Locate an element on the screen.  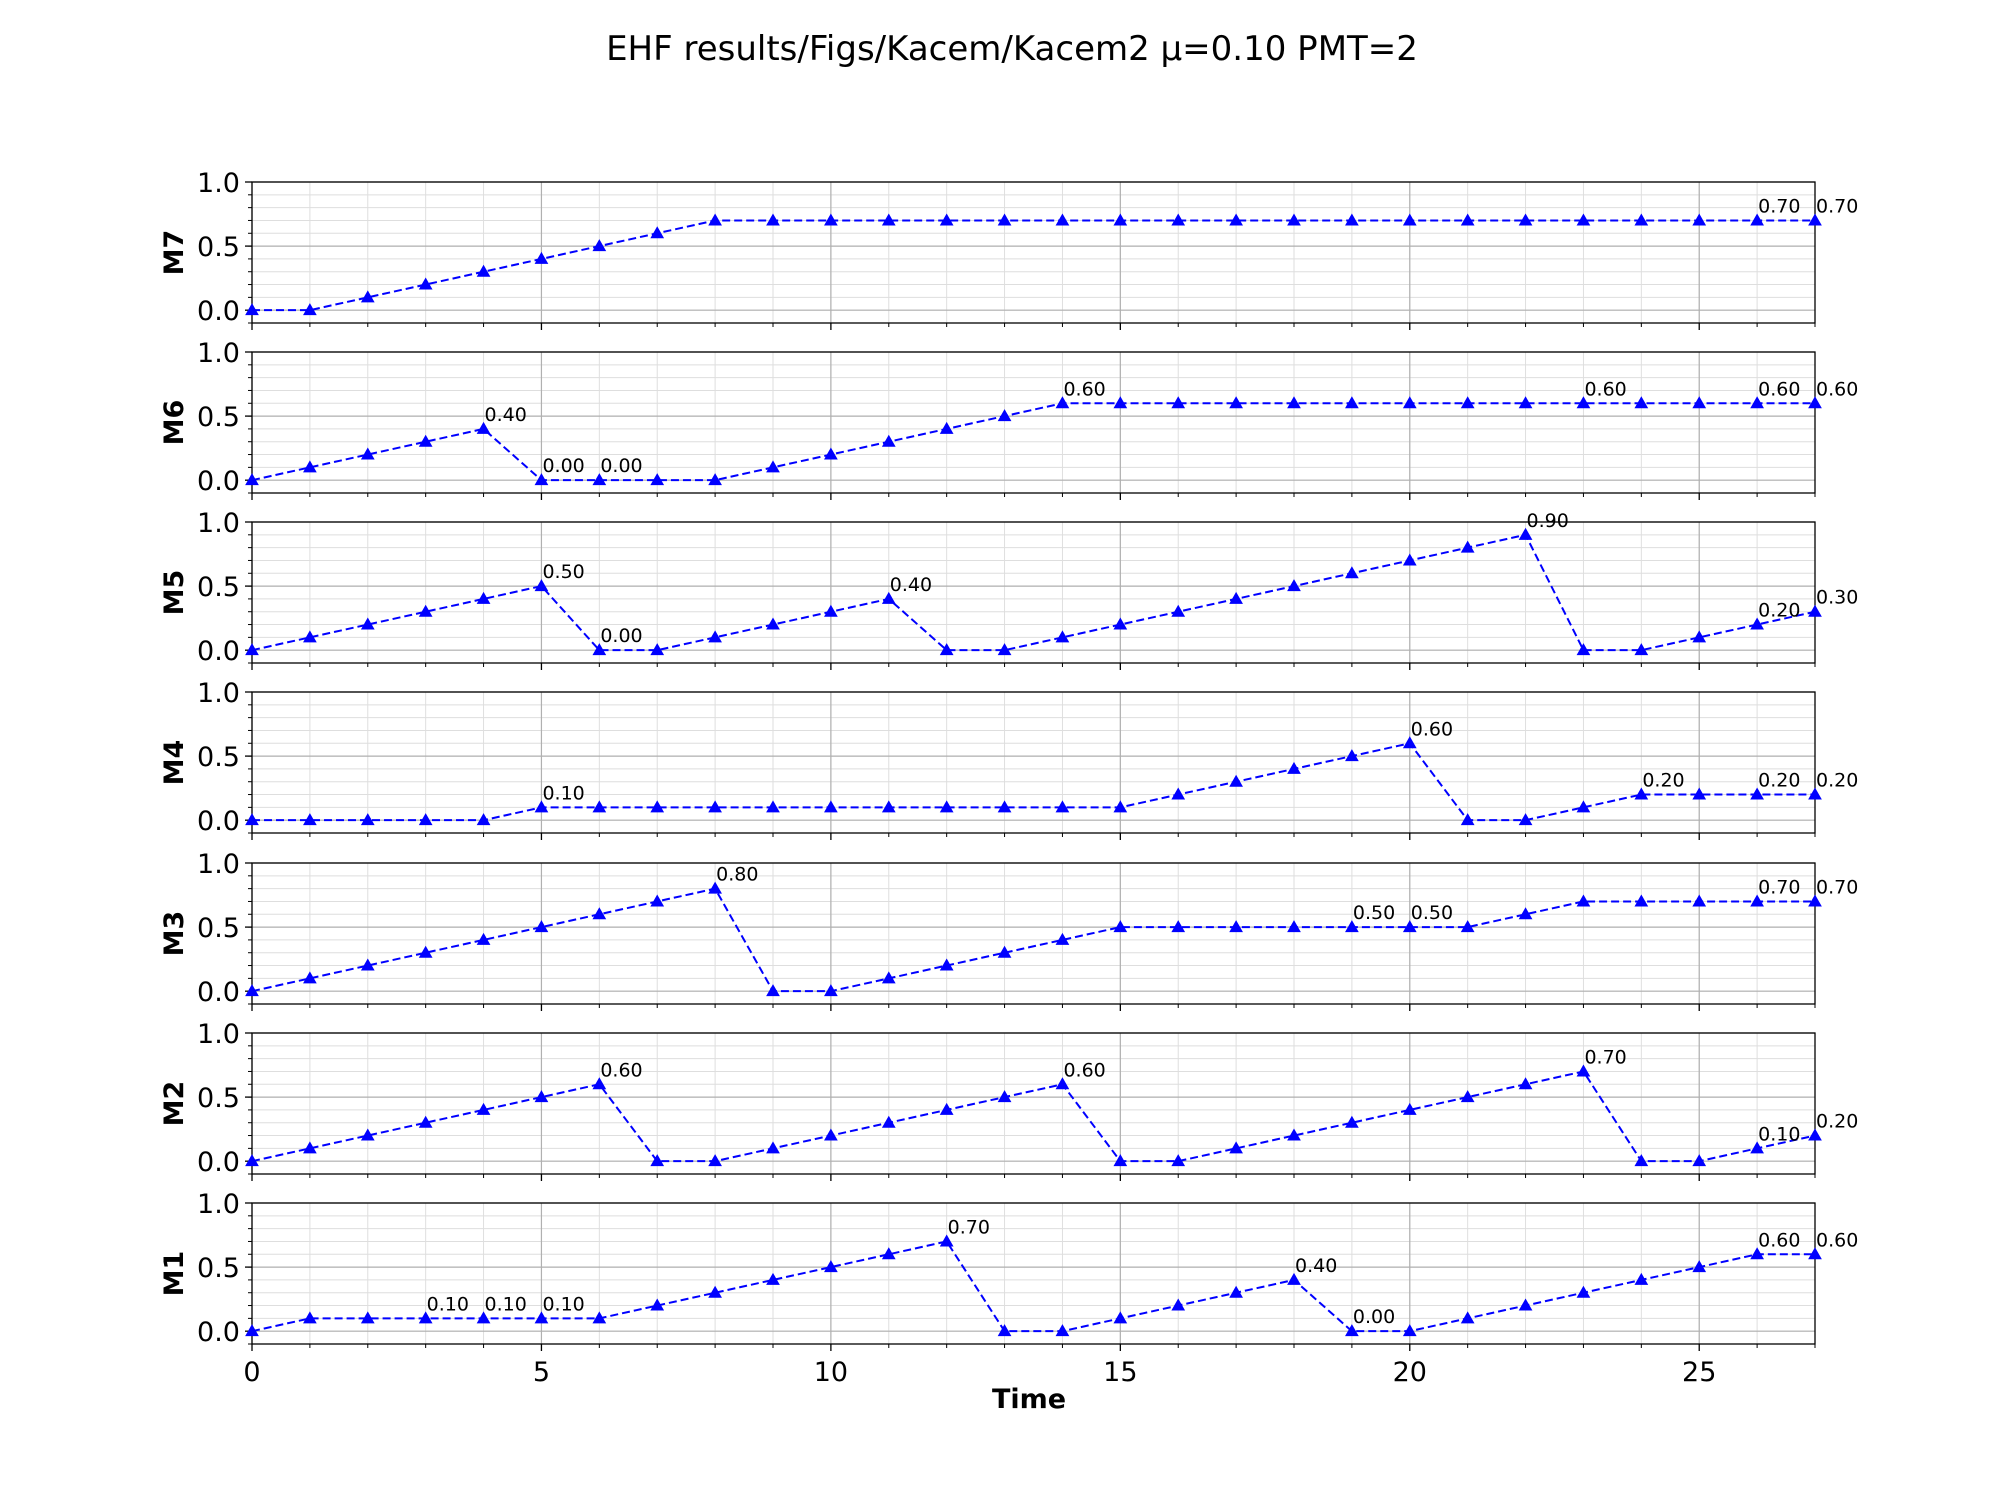
panel-m4: 0.0 0.5 1.0M4 0.10 0.60 0.20 0.20 0.20 is located at coordinates (1008, 759).